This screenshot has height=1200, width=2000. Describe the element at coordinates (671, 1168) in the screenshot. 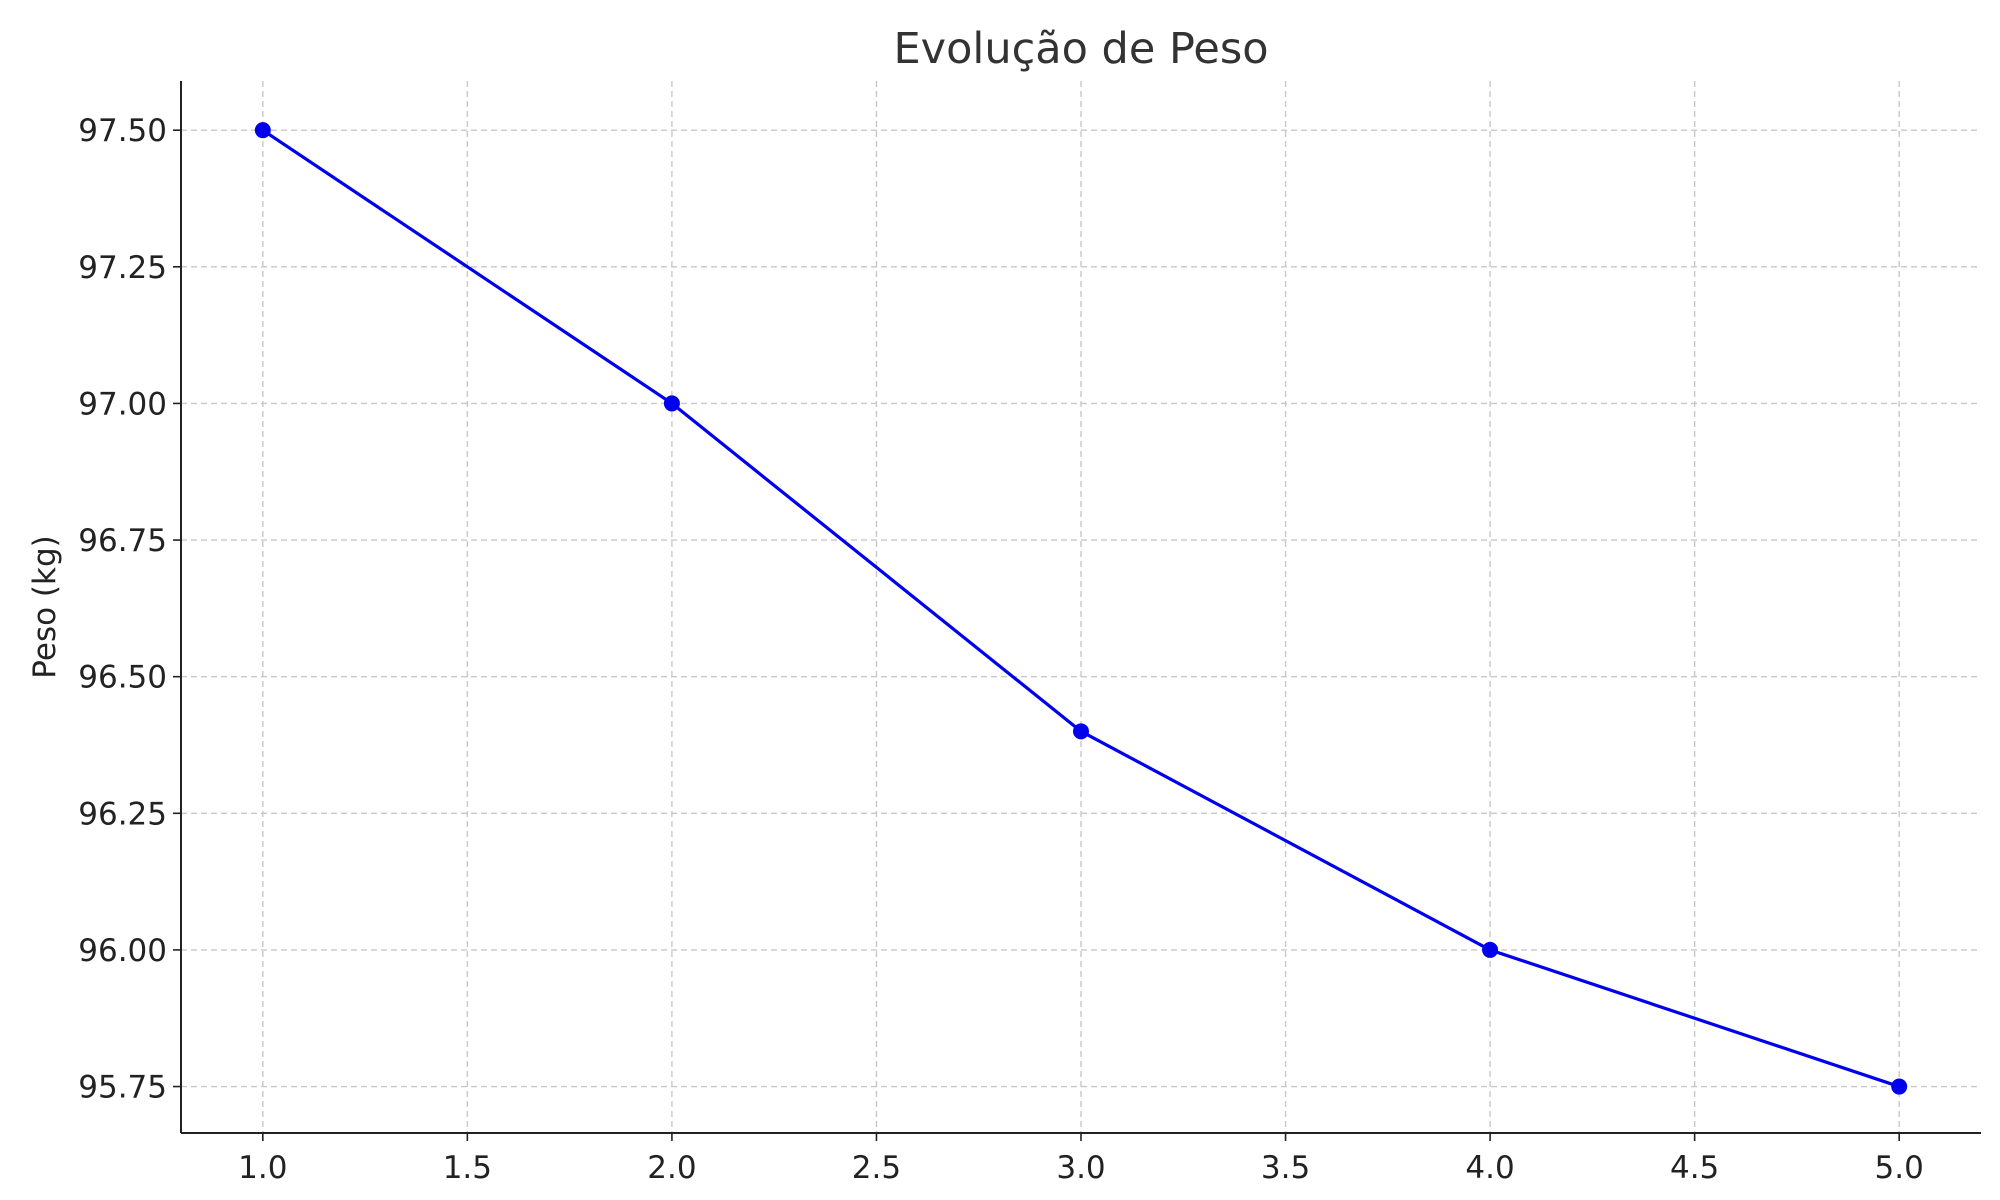

I see `x-tick-label: 2.0` at that location.